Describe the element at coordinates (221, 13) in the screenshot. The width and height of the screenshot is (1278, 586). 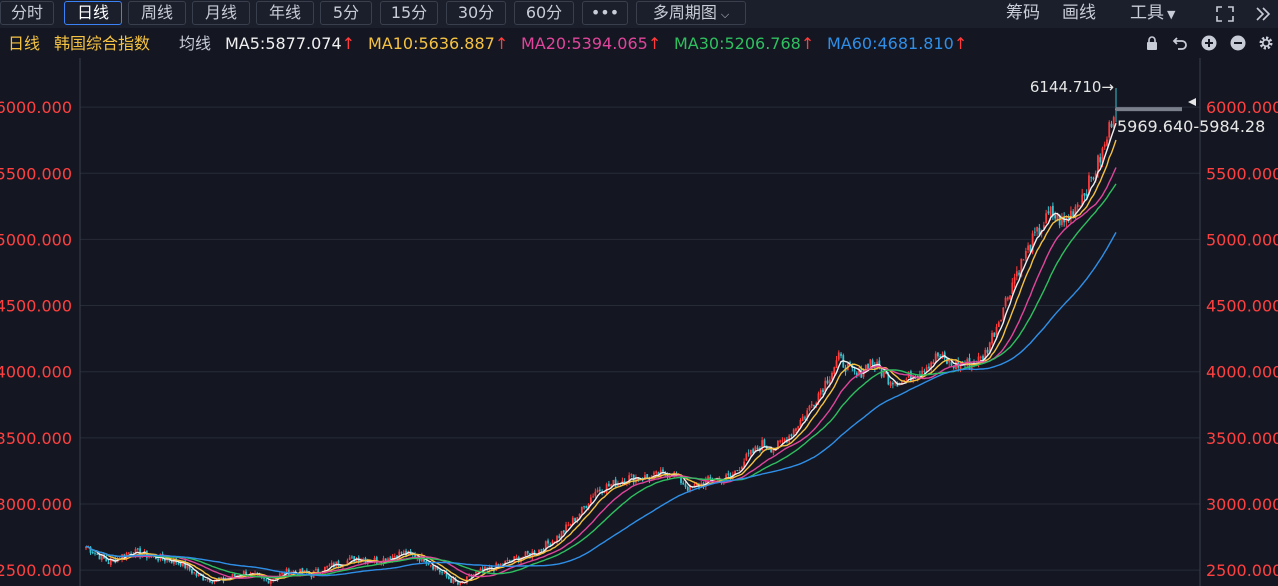
I see `tab-3: 月线` at that location.